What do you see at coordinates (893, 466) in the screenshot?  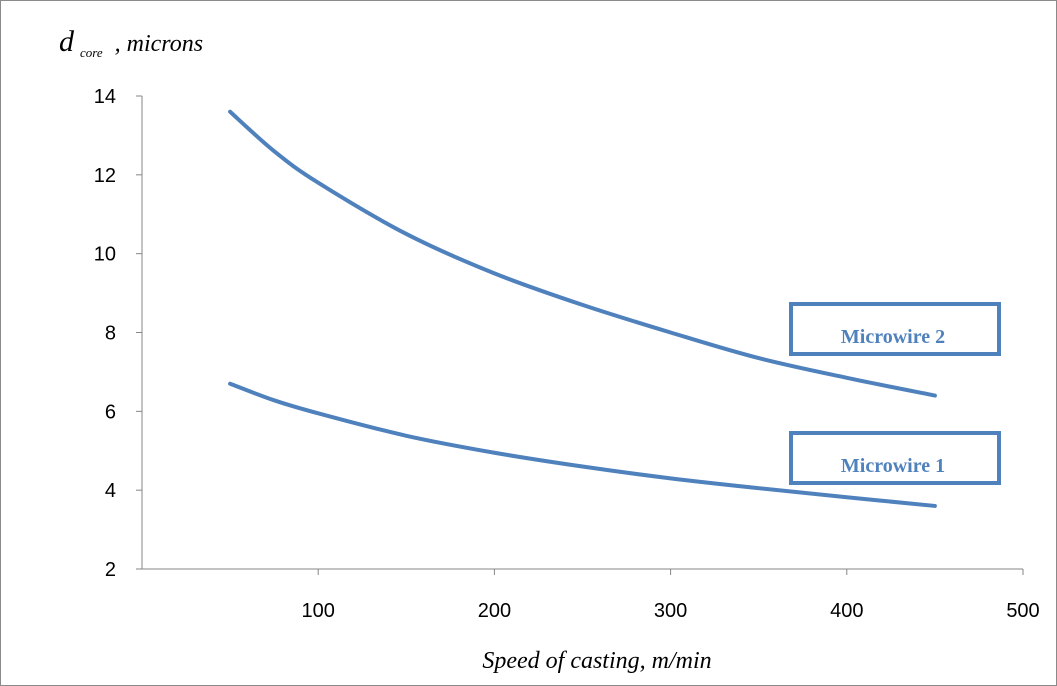 I see `series-label-microwire-1: Microwire 1` at bounding box center [893, 466].